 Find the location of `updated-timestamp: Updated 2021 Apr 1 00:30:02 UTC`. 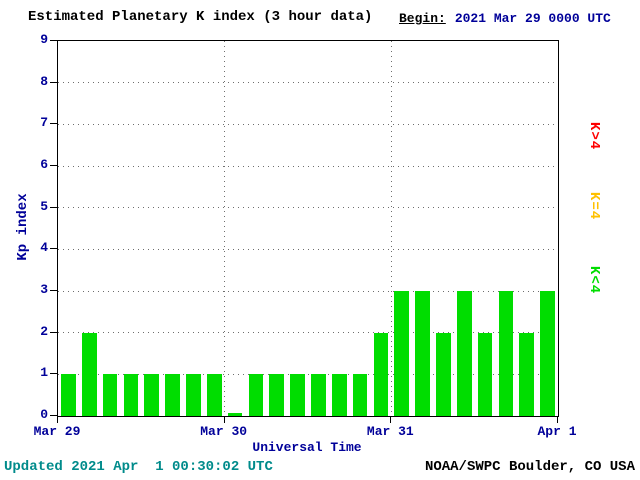

updated-timestamp: Updated 2021 Apr 1 00:30:02 UTC is located at coordinates (138, 467).